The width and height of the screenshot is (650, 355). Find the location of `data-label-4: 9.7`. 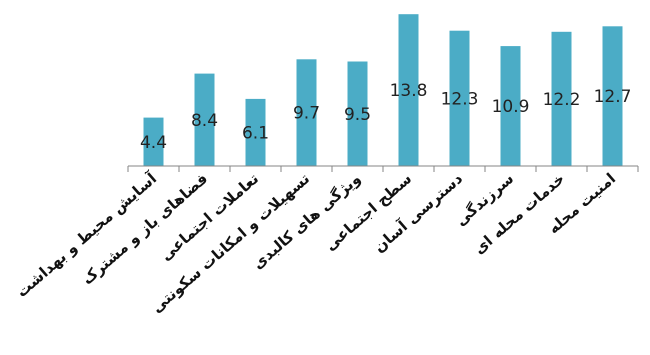

data-label-4: 9.7 is located at coordinates (306, 114).